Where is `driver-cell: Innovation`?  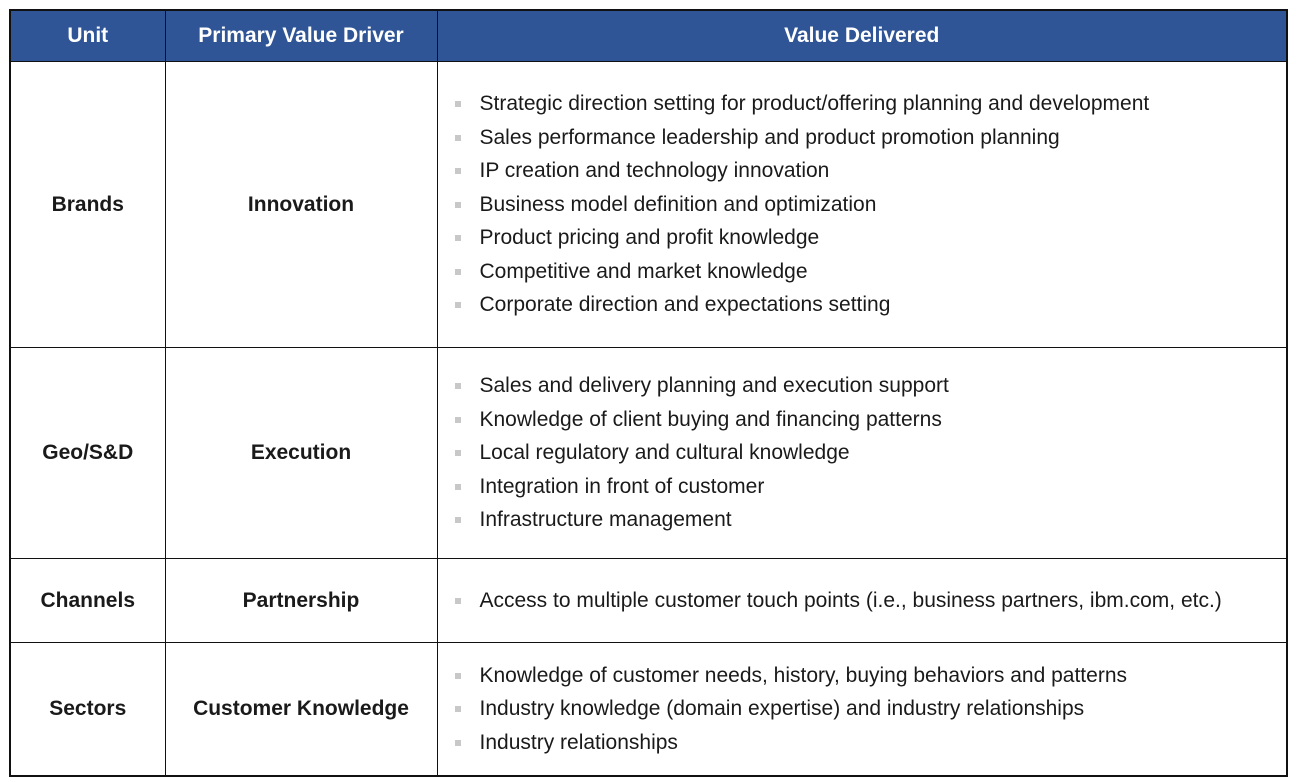 driver-cell: Innovation is located at coordinates (301, 204).